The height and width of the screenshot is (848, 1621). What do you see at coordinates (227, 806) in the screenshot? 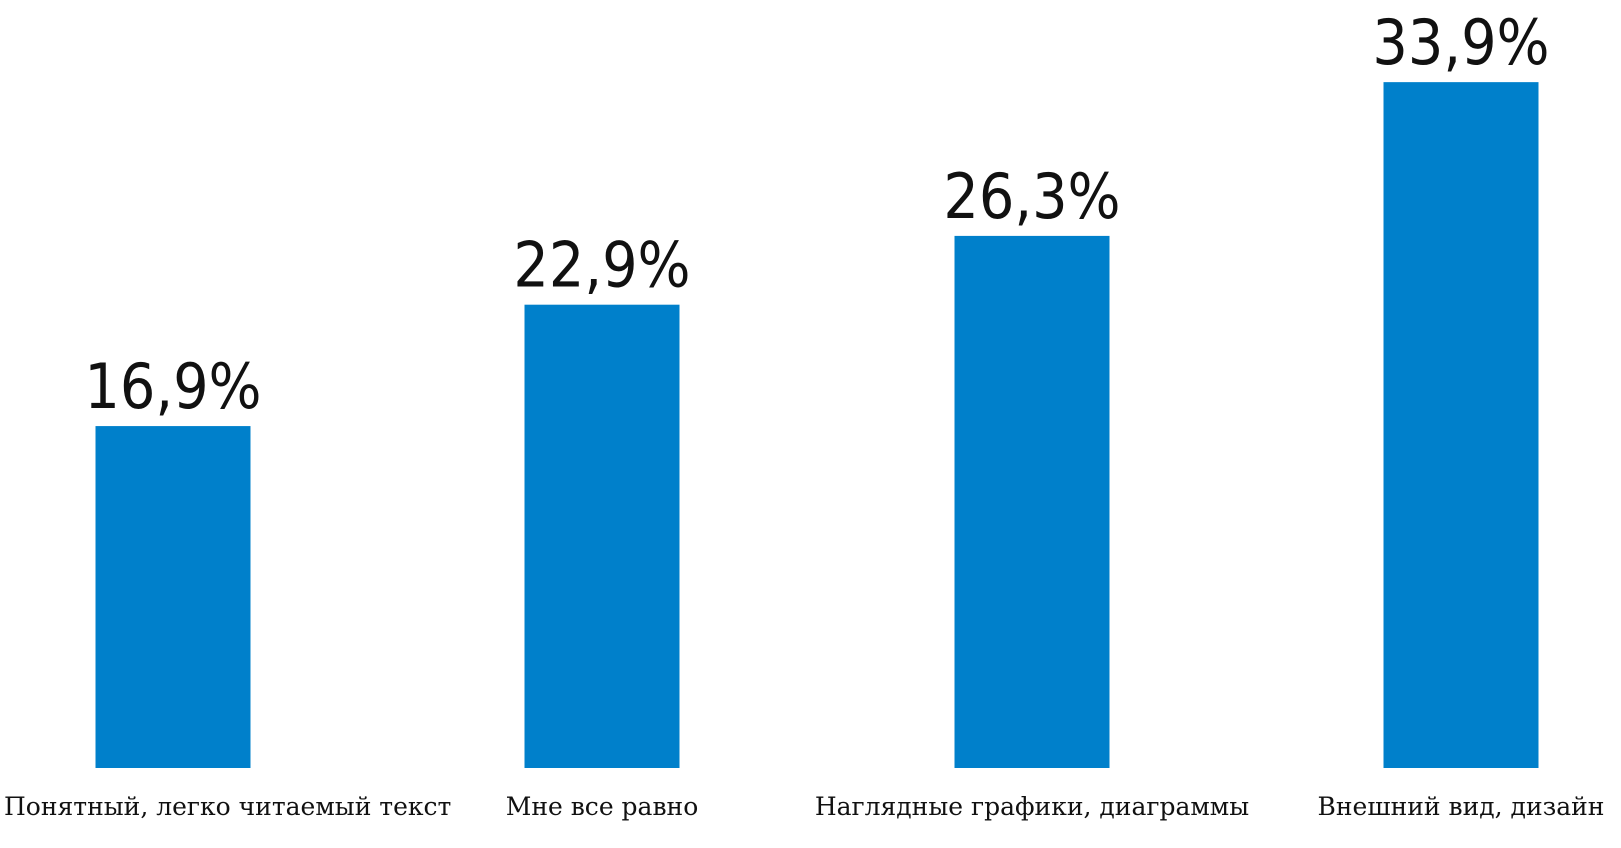
I see `category-label-0: Понятный, легко читаемый текст` at bounding box center [227, 806].